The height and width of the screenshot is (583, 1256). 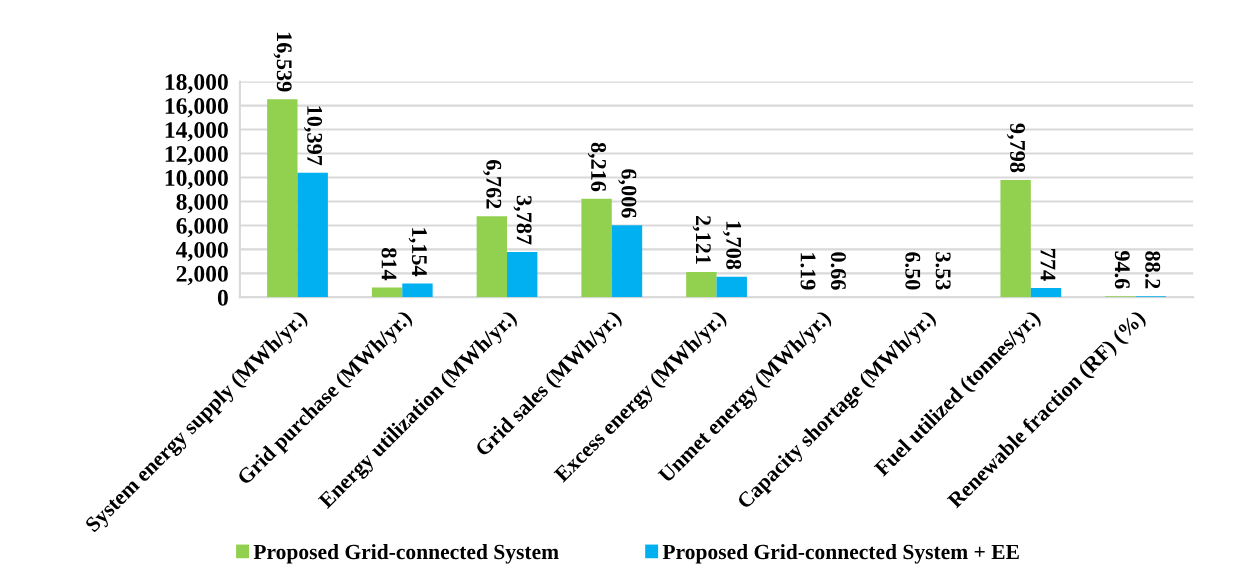 What do you see at coordinates (597, 167) in the screenshot?
I see `data-label: 8,216` at bounding box center [597, 167].